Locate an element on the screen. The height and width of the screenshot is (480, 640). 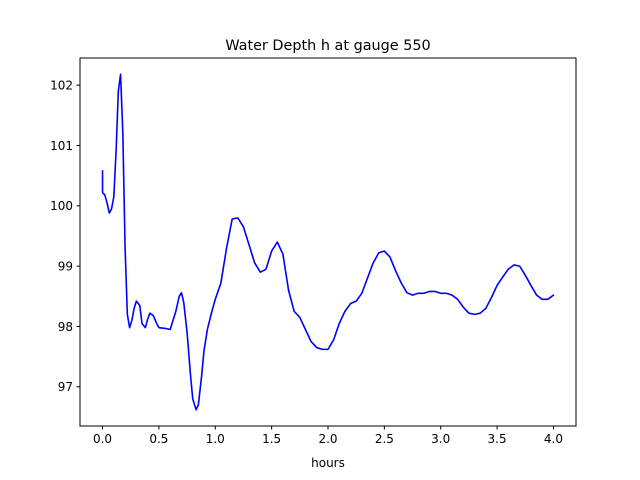
y-tick-label: 99 is located at coordinates (65, 266).